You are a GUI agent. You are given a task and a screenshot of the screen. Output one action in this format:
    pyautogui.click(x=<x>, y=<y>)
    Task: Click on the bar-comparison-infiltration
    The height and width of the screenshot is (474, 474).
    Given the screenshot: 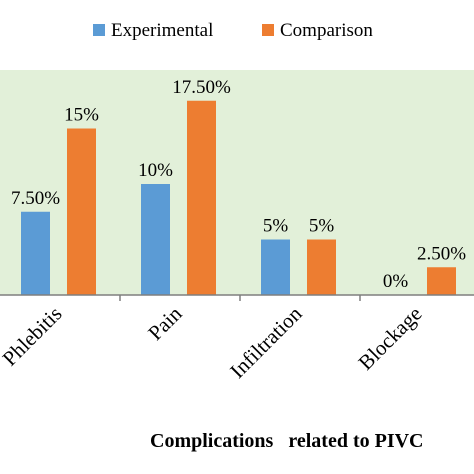 What is the action you would take?
    pyautogui.click(x=321, y=267)
    